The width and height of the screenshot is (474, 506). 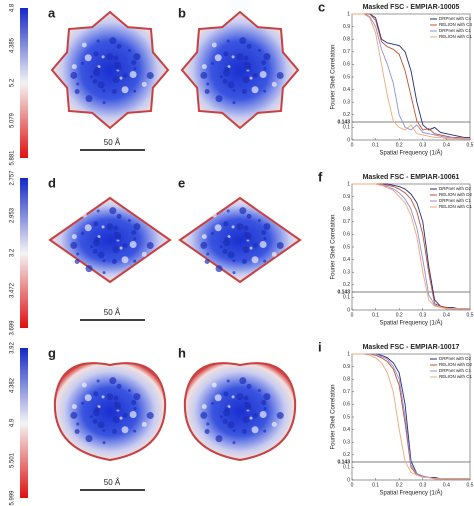 What do you see at coordinates (348, 140) in the screenshot?
I see `y-tick-label: 0` at bounding box center [348, 140].